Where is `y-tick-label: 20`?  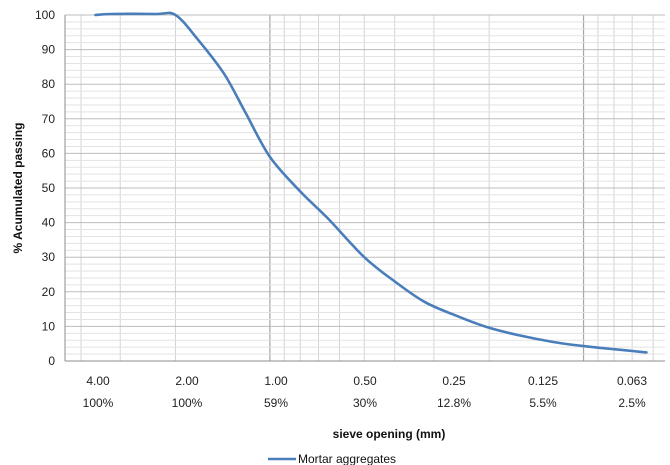
y-tick-label: 20 is located at coordinates (49, 292).